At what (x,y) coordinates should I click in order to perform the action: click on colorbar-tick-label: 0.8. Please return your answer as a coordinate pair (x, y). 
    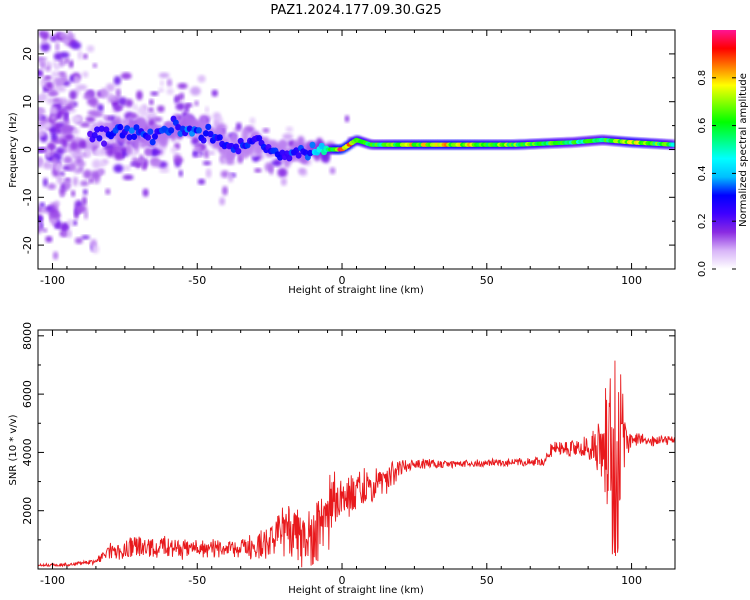
    Looking at the image, I should click on (702, 78).